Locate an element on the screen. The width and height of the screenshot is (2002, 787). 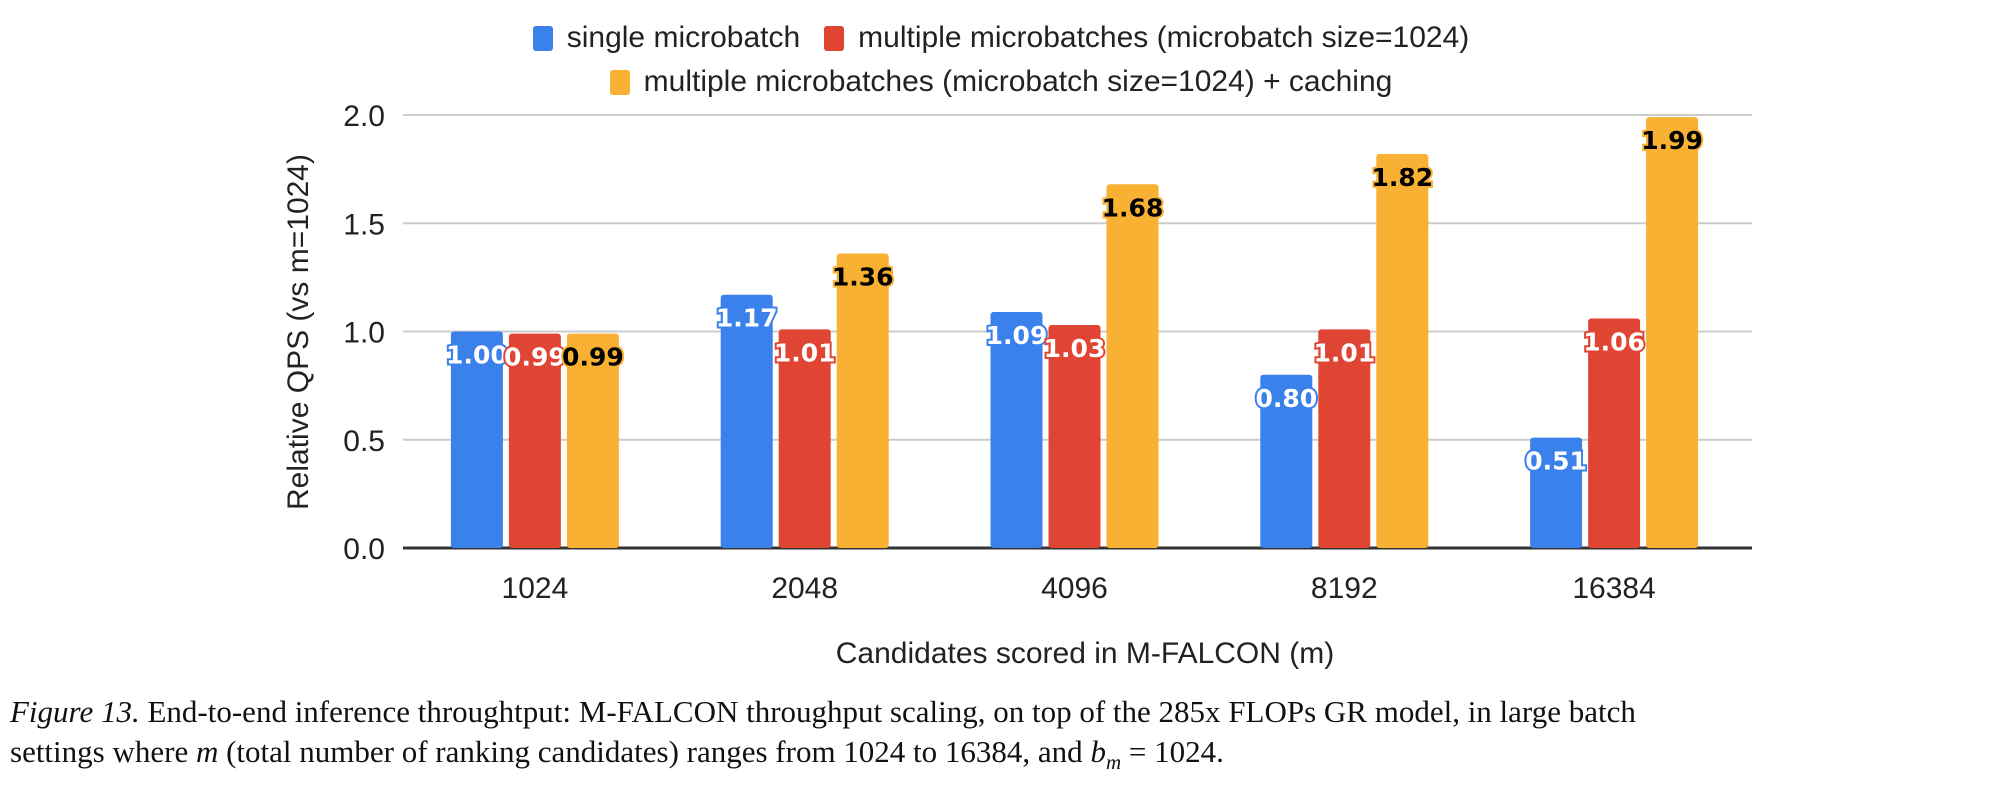
y-tick-label: 2.0 is located at coordinates (364, 116).